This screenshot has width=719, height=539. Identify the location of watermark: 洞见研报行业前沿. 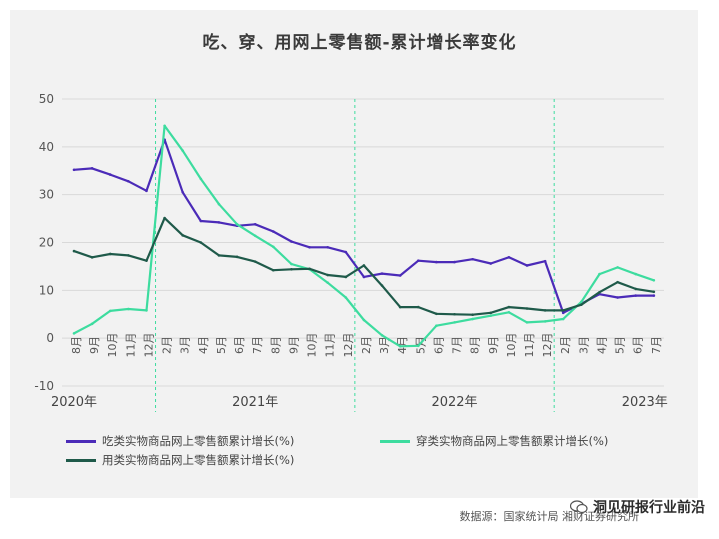
(637, 507).